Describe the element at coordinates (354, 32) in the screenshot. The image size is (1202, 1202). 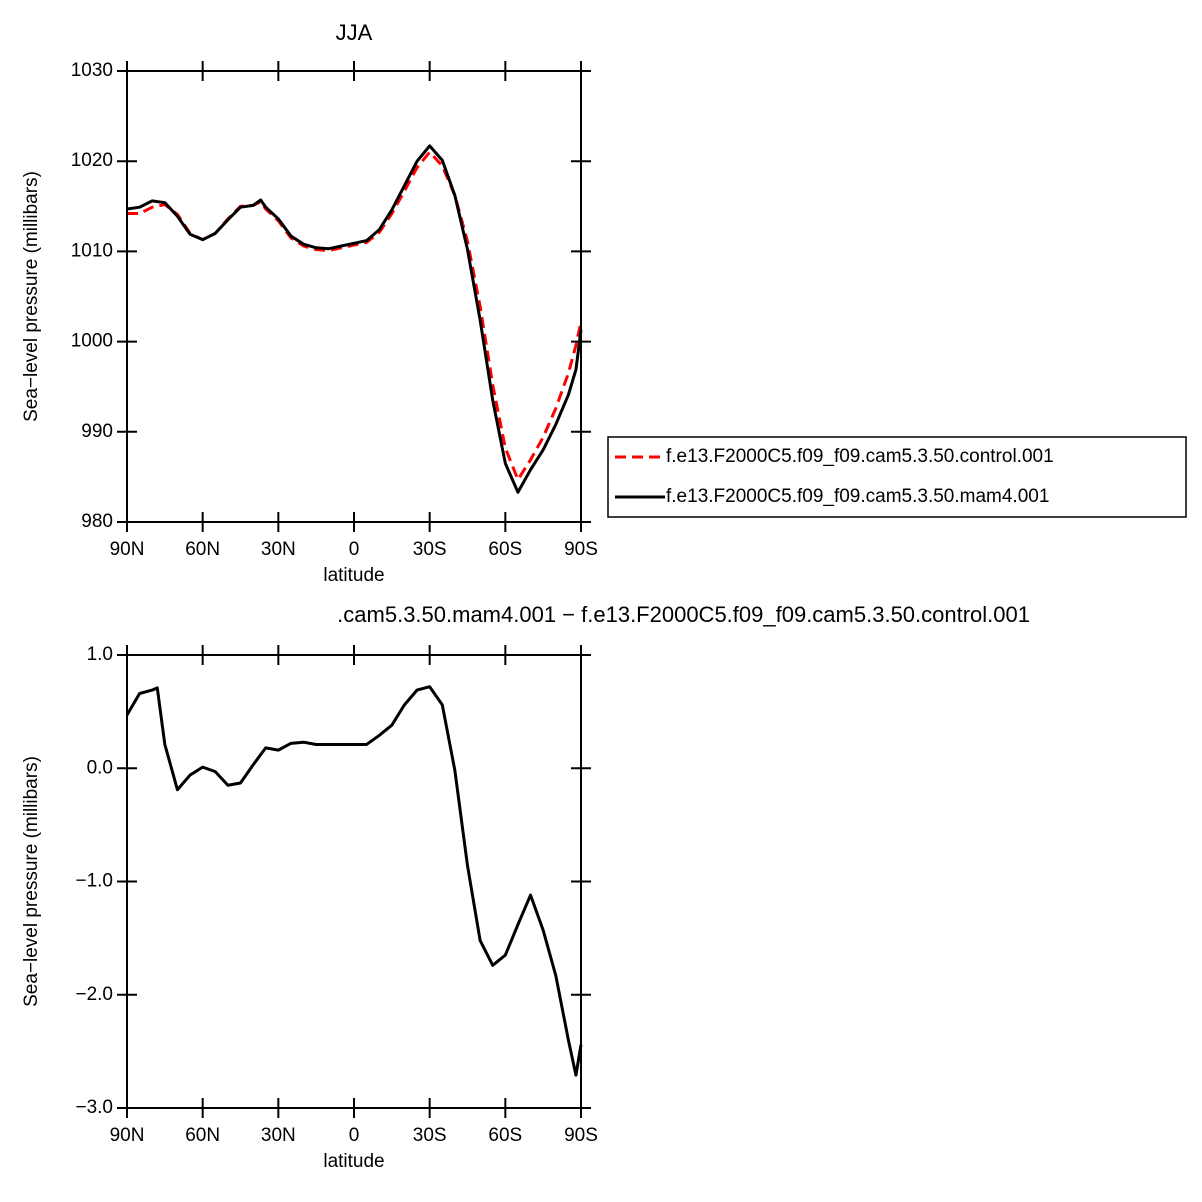
I see `chart-title: JJA` at that location.